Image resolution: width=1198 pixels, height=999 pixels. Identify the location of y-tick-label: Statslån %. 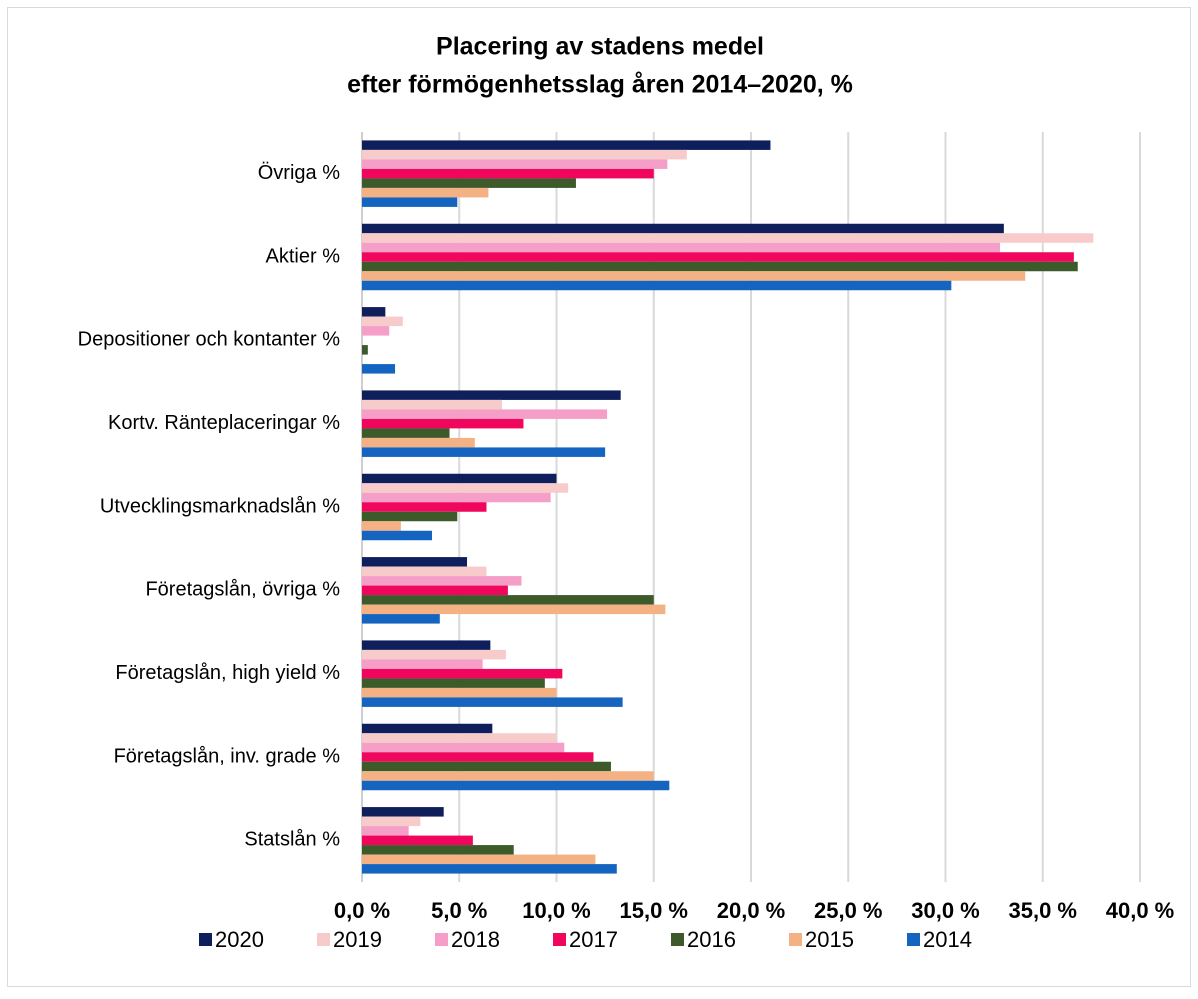
(292, 840).